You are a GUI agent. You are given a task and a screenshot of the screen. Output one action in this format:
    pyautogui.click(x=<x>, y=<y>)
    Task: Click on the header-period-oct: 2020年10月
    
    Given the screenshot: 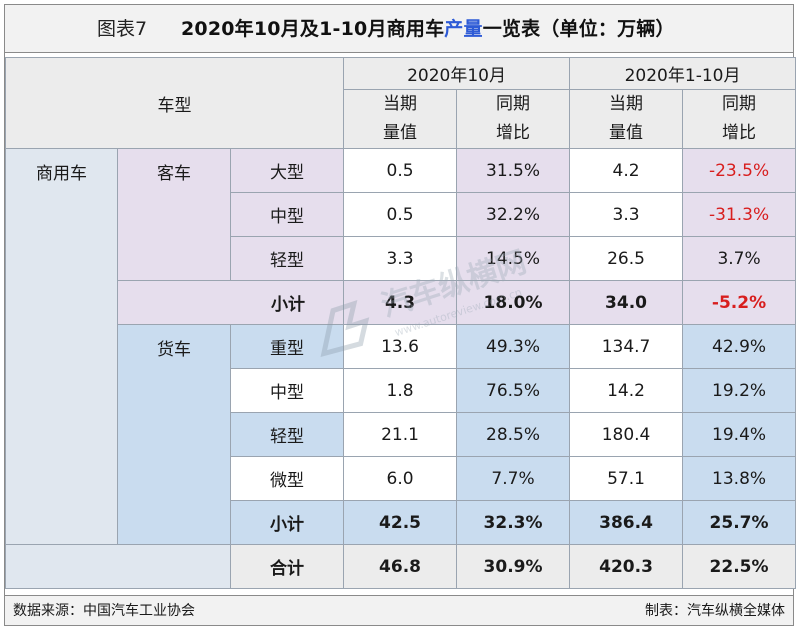 What is the action you would take?
    pyautogui.click(x=457, y=73)
    